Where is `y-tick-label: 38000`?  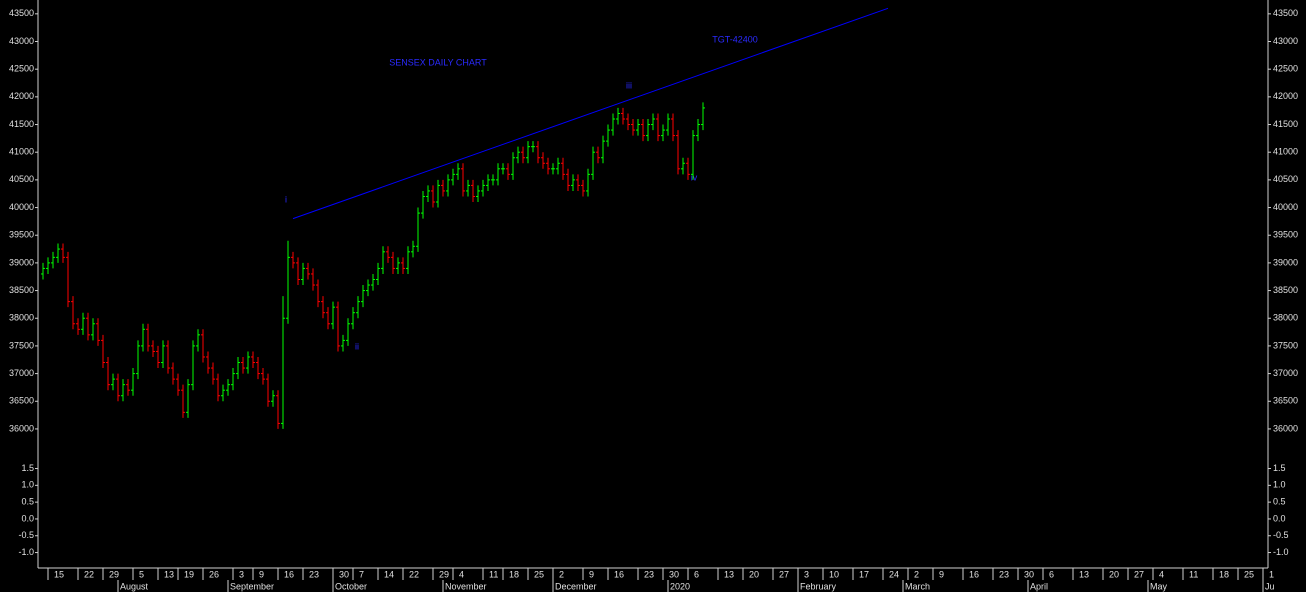 y-tick-label: 38000 is located at coordinates (21, 318).